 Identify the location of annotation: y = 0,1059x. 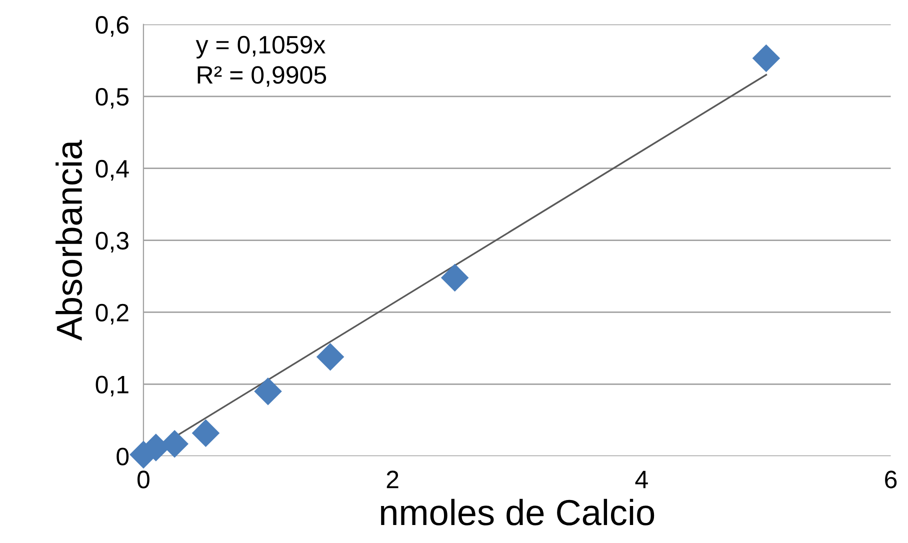
(261, 47).